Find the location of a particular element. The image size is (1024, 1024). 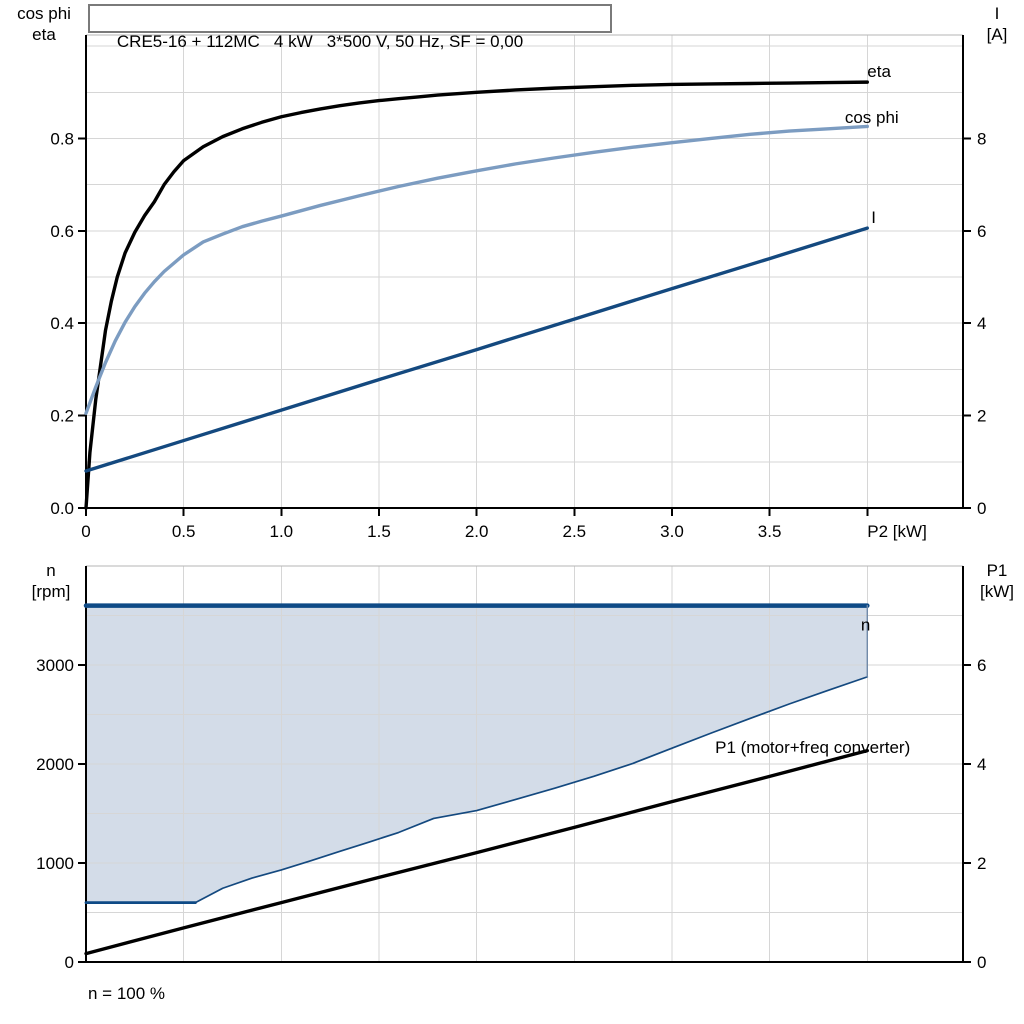

axis-label-current-unit: [A] is located at coordinates (997, 34).